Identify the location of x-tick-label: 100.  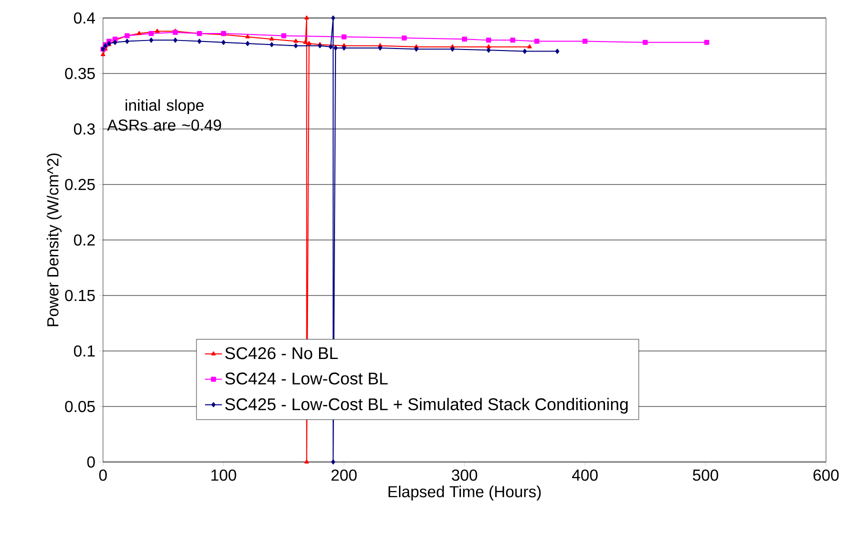
(223, 475).